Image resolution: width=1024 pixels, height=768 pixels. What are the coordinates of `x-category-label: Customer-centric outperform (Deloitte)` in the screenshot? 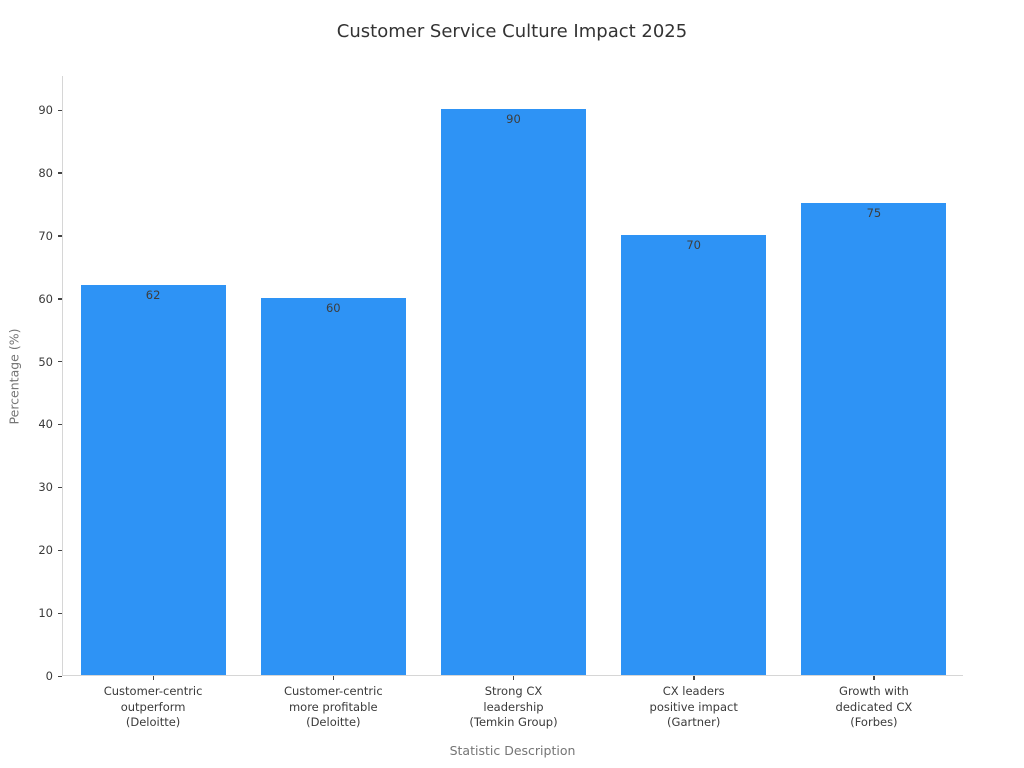 It's located at (153, 707).